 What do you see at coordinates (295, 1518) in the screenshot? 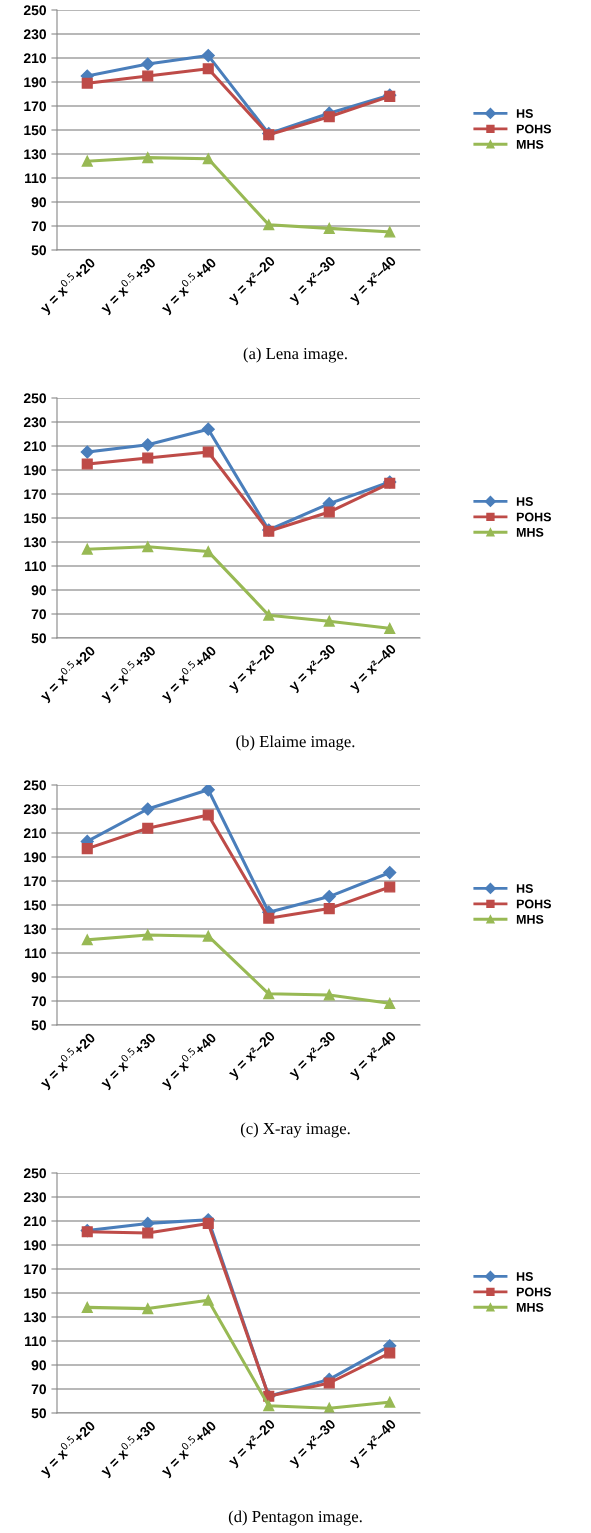
I see `text: (d) Pentagon image.` at bounding box center [295, 1518].